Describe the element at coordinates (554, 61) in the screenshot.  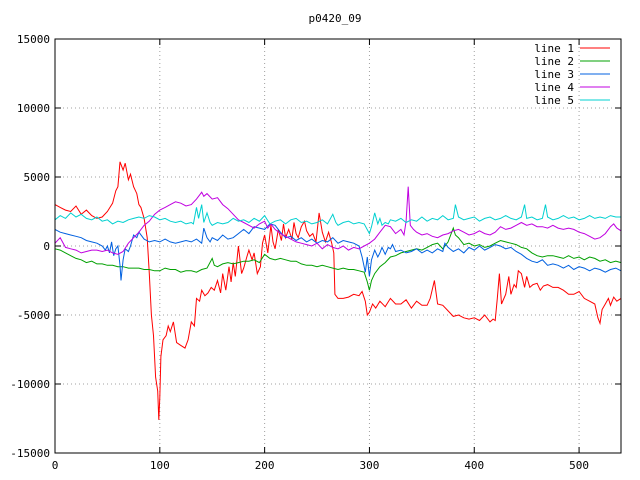
I see `legend-label: line 2` at that location.